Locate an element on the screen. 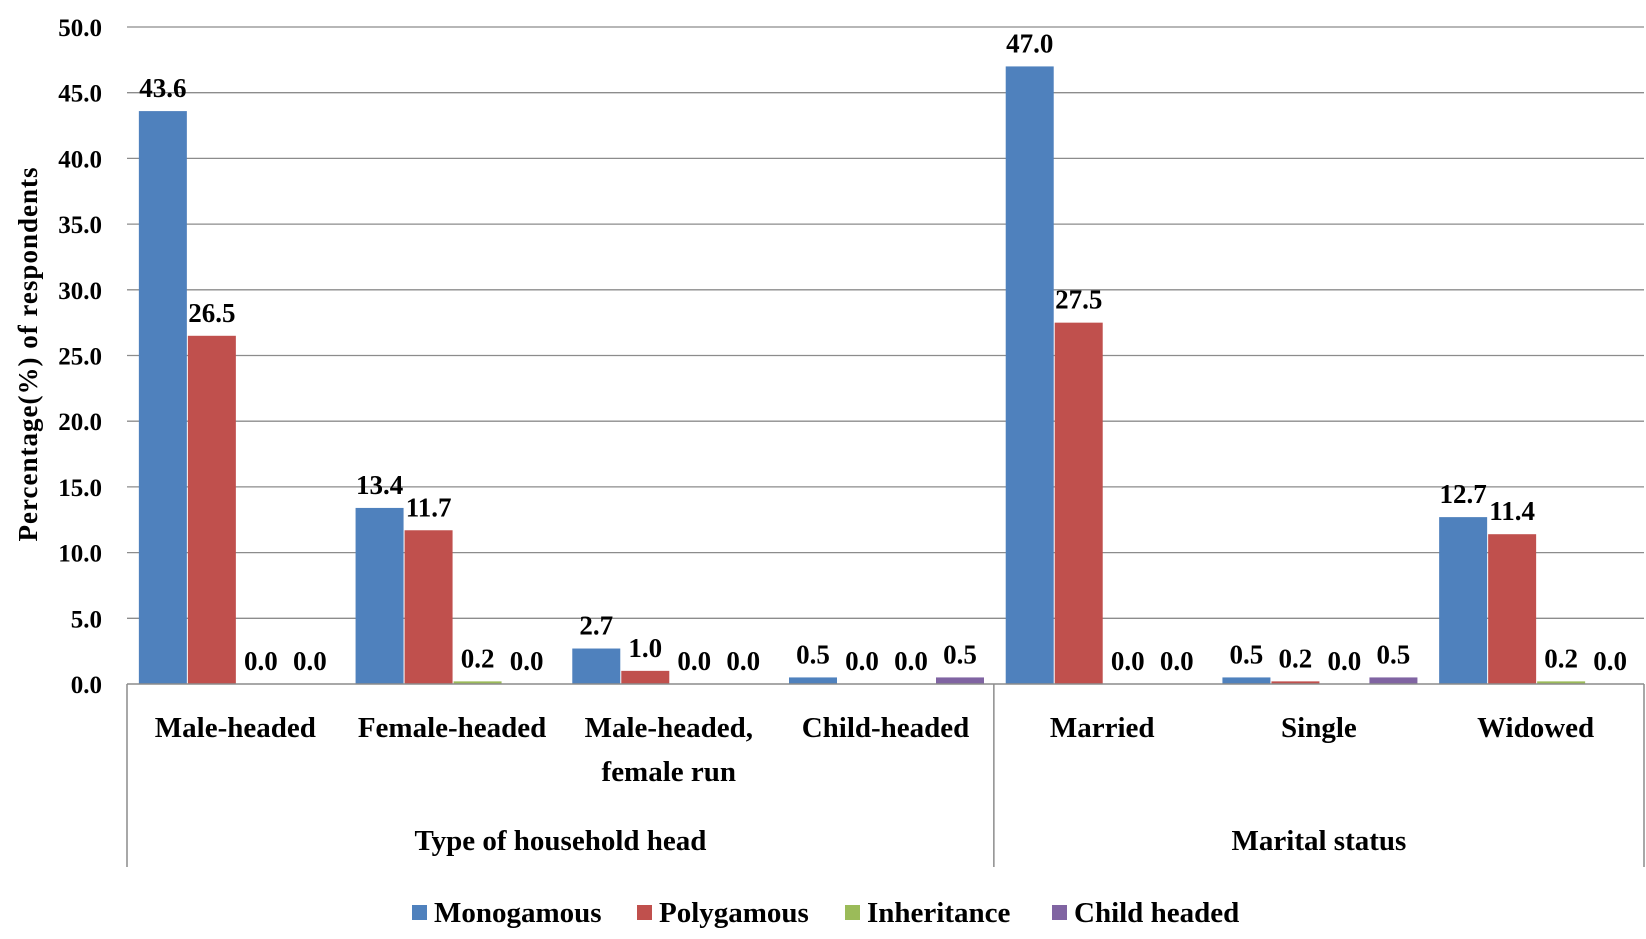 The width and height of the screenshot is (1646, 939). data-label: 27.5 is located at coordinates (1078, 300).